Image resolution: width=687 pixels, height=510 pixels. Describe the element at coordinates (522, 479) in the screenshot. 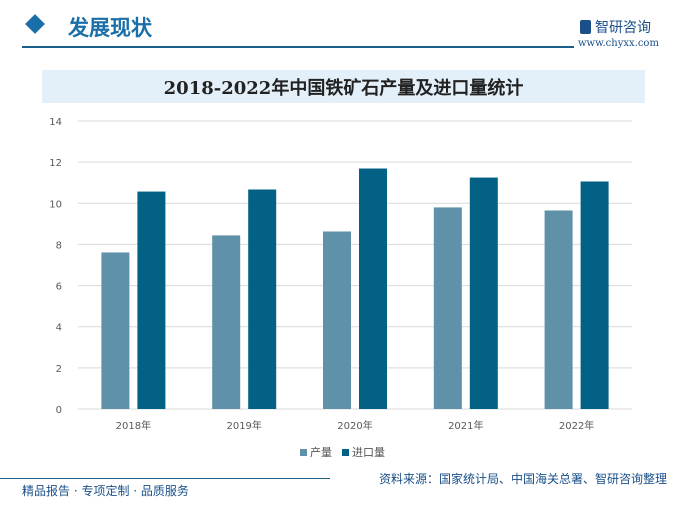

I see `source-note: 资料来源：国家统计局、中国海关总署、智研咨询整理` at that location.